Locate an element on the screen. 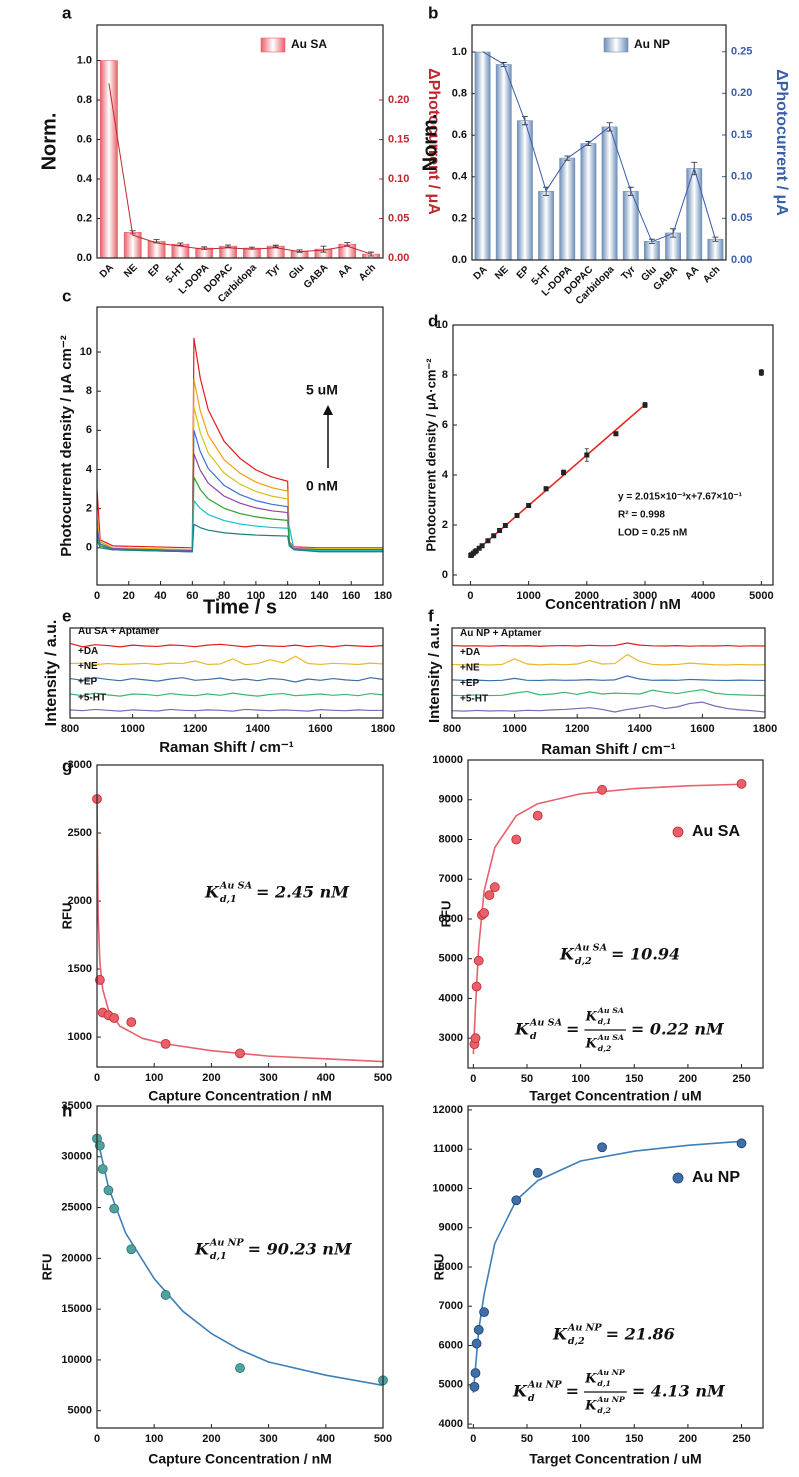 The image size is (799, 1477). trace-label: +DA is located at coordinates (470, 652).